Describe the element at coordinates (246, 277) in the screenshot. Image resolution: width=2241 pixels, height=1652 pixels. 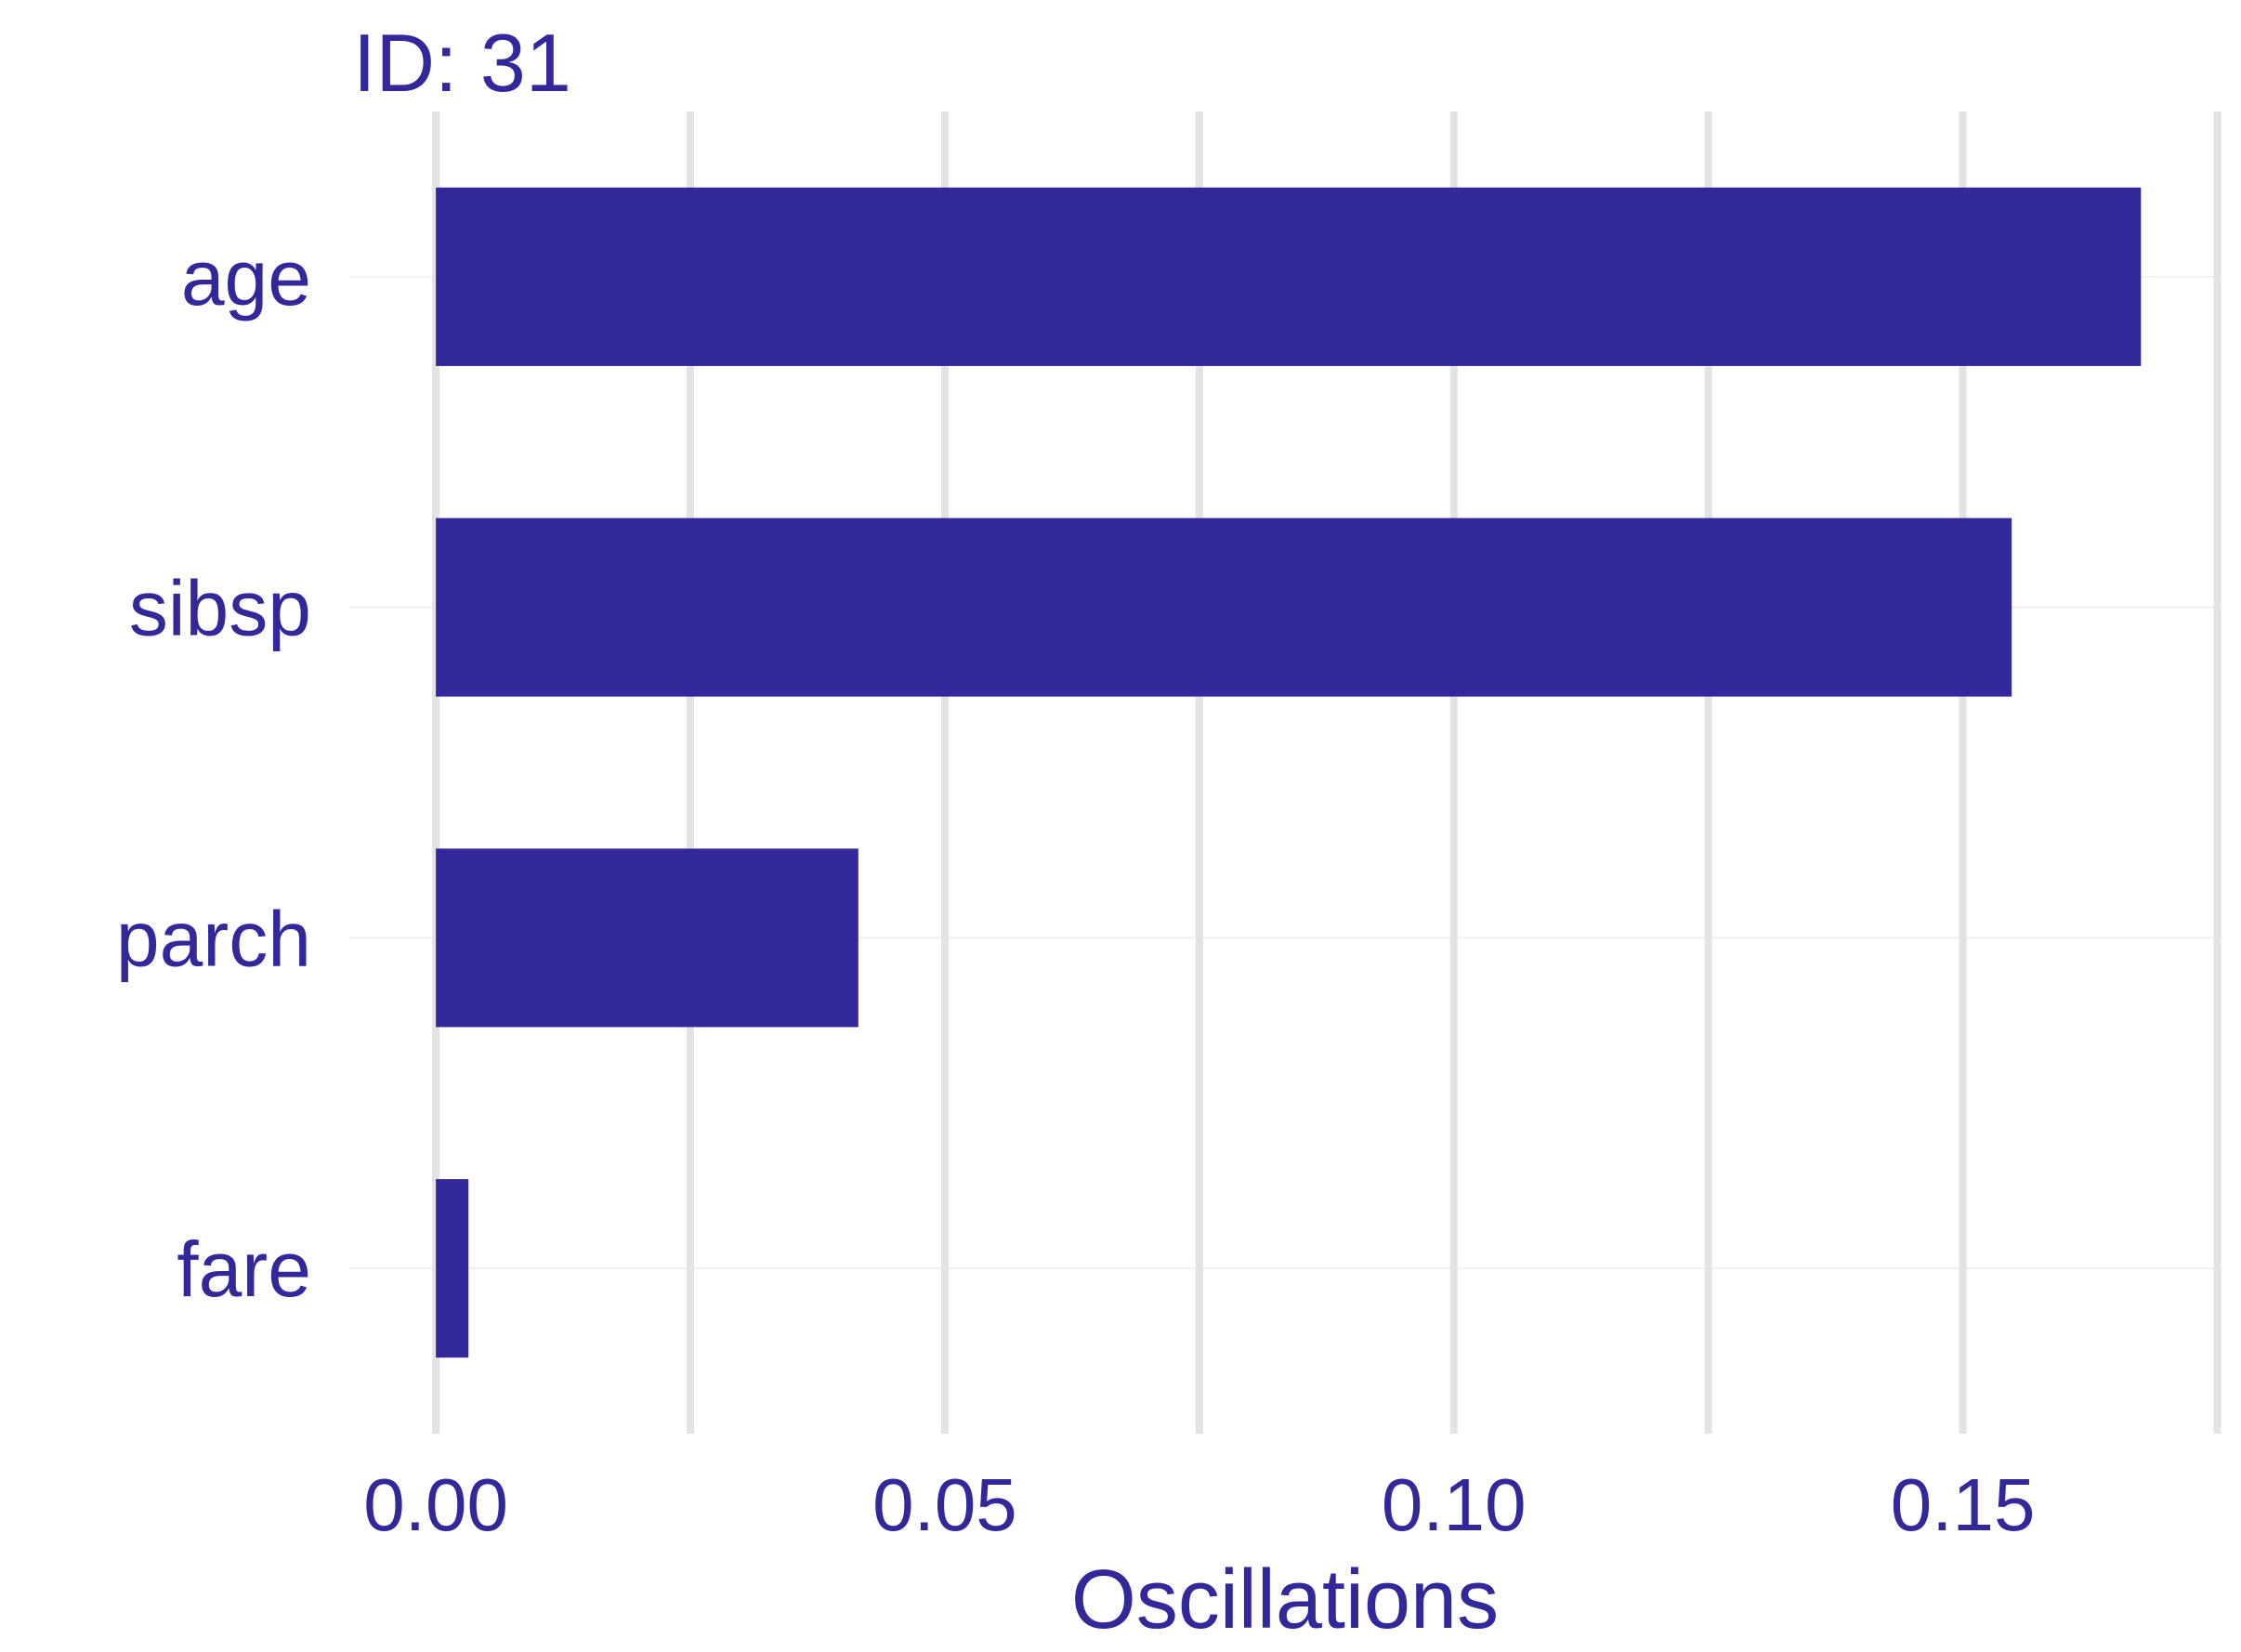
I see `y-tick-label-age: age` at that location.